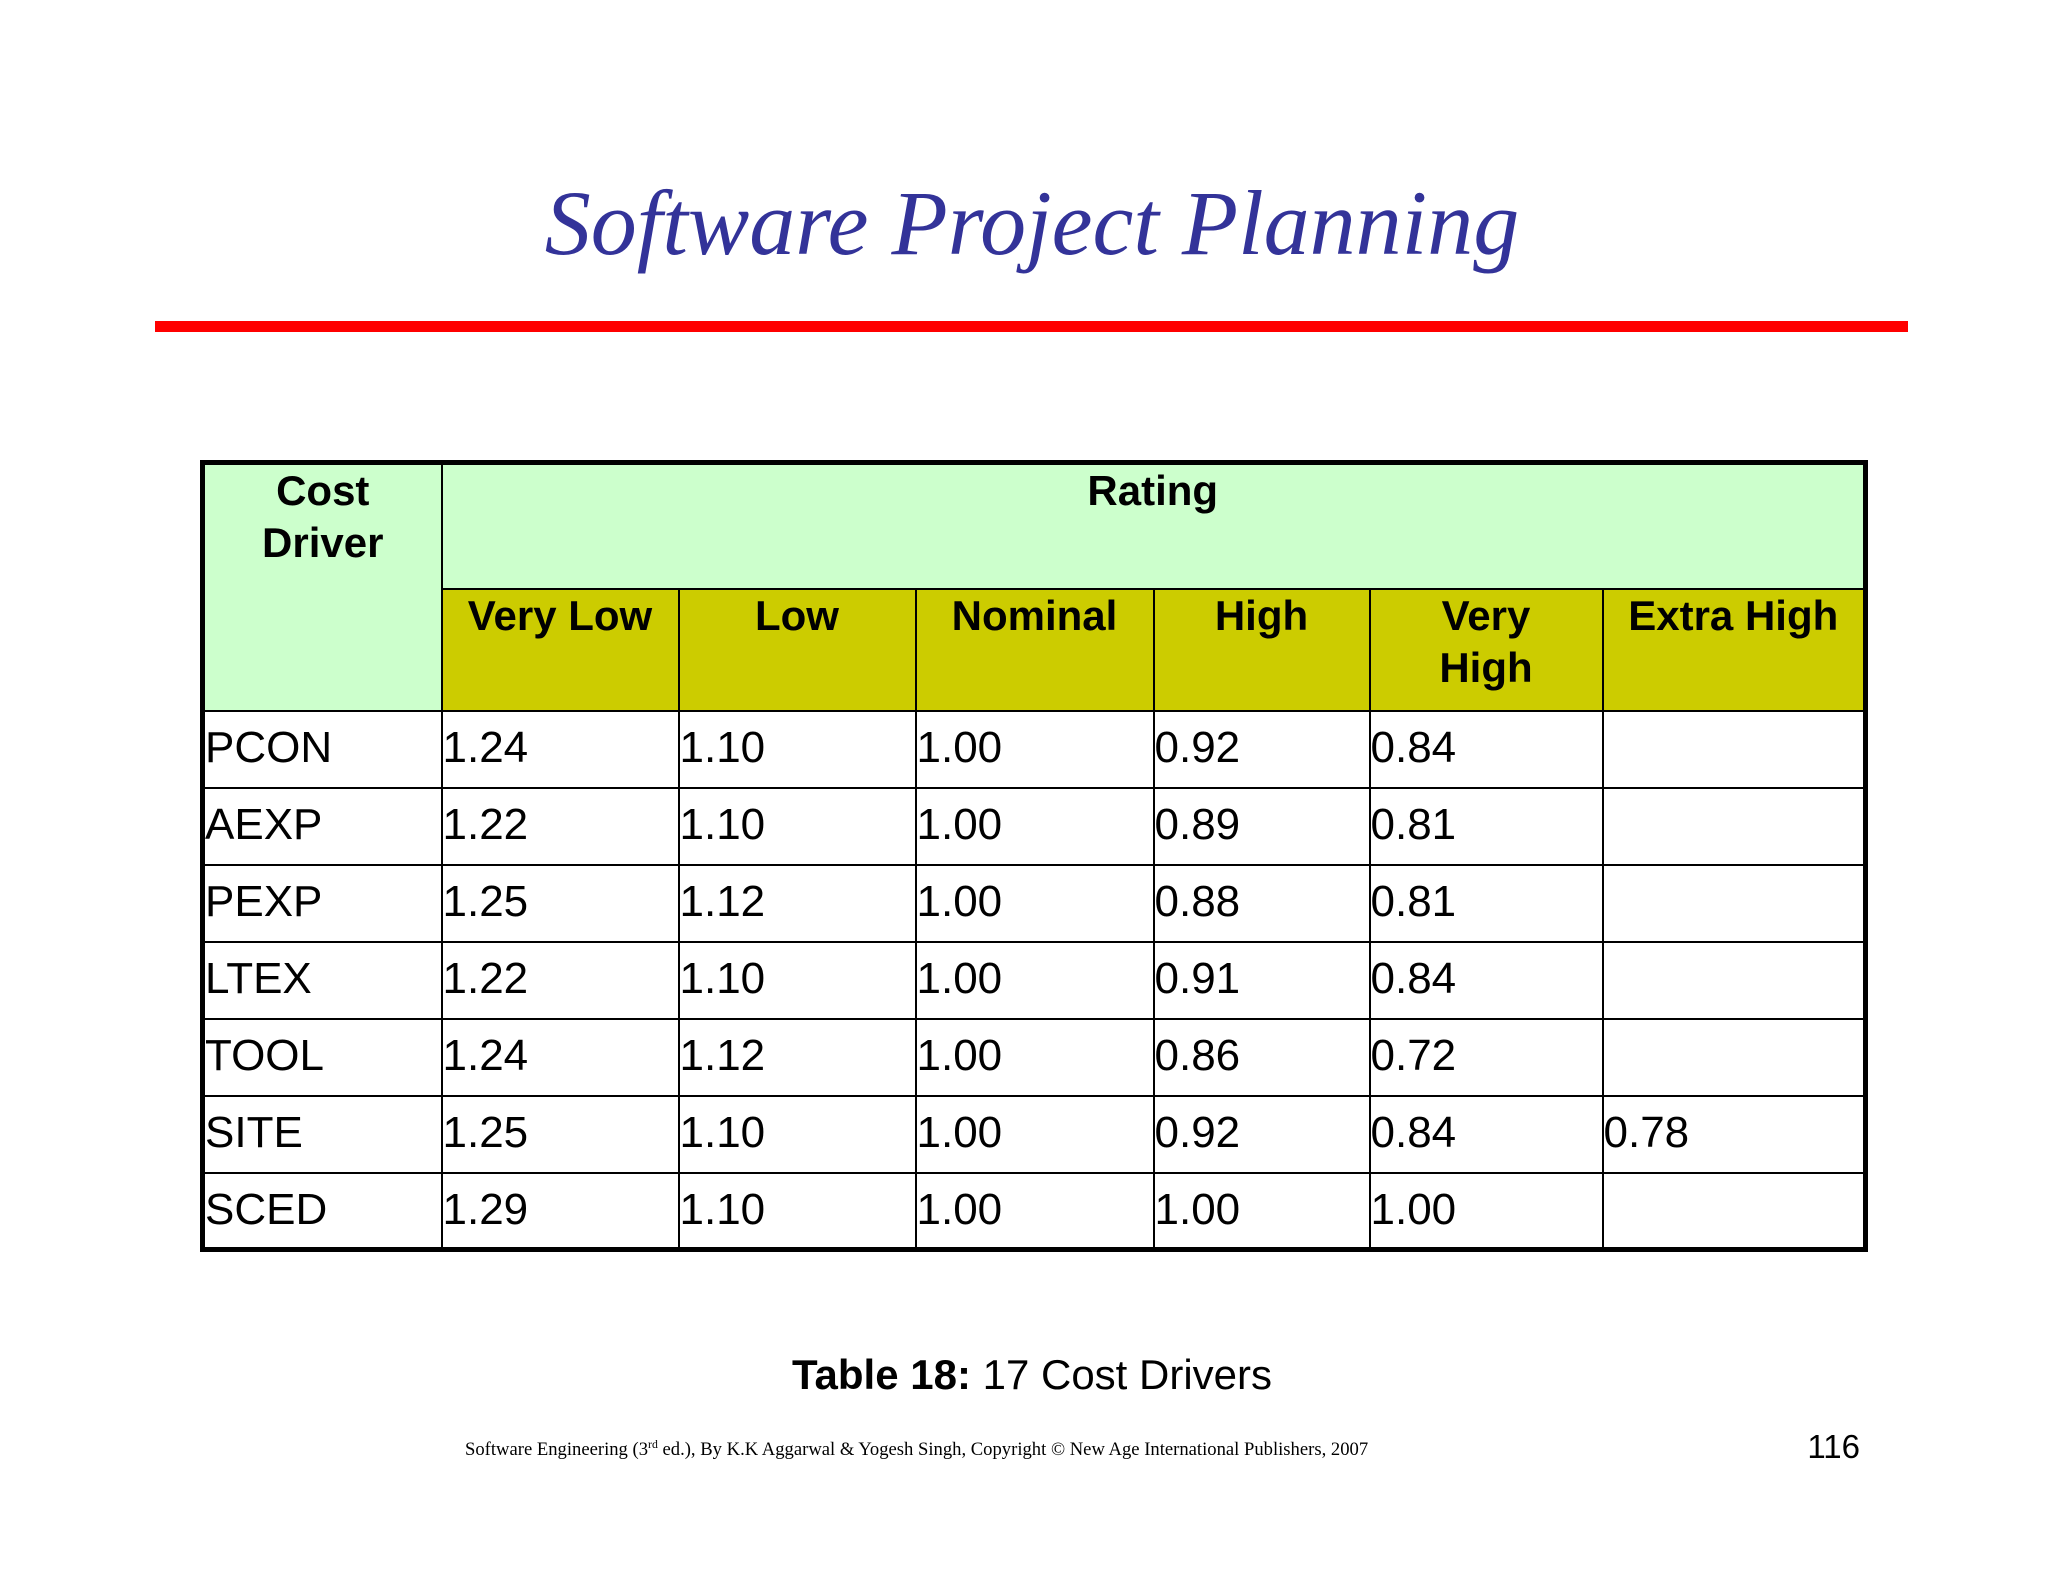 The height and width of the screenshot is (1582, 2048). I want to click on driver-name: SCED, so click(322, 1211).